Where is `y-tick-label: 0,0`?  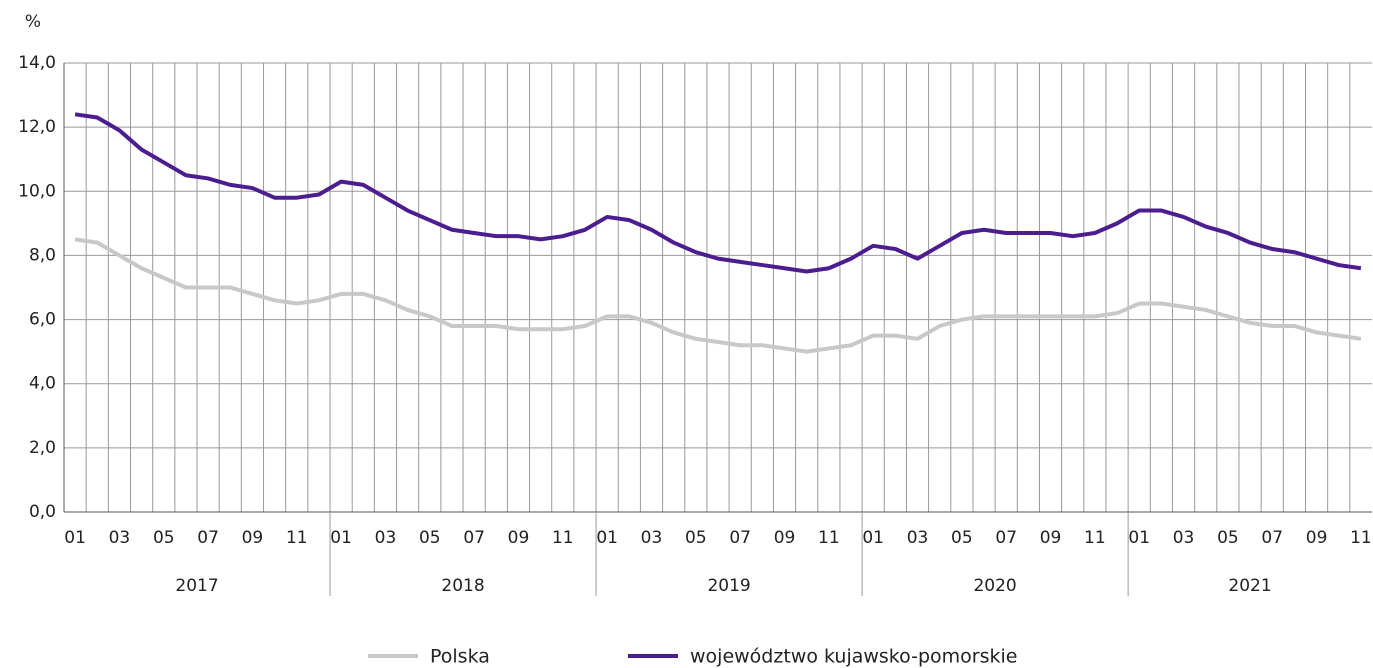
y-tick-label: 0,0 is located at coordinates (42, 512).